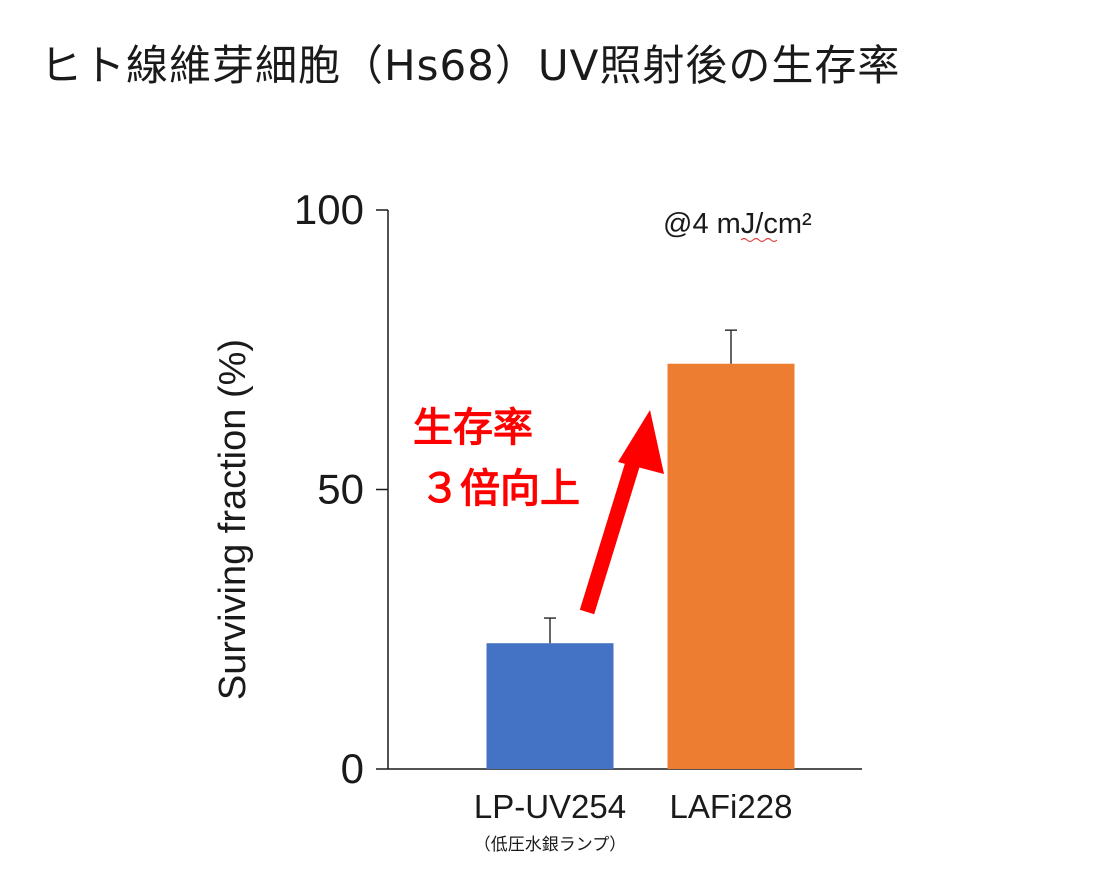  I want to click on chart-bars, so click(640, 549).